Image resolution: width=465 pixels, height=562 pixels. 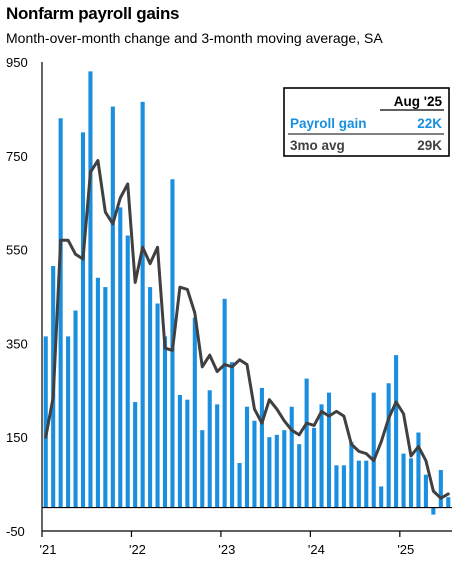 What do you see at coordinates (17, 250) in the screenshot?
I see `y-tick-label: 550` at bounding box center [17, 250].